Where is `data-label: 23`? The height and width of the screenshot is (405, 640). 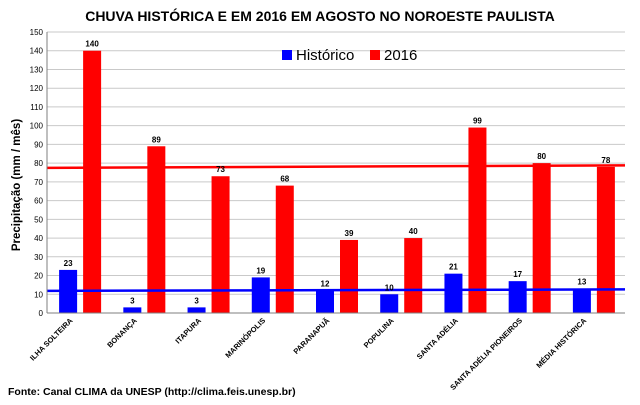 data-label: 23 is located at coordinates (68, 263).